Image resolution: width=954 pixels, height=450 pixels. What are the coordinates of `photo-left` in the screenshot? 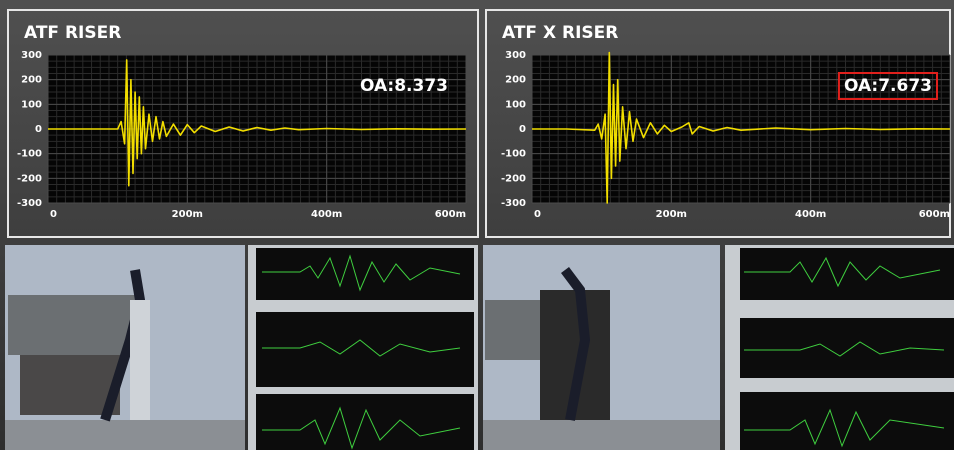 It's located at (125, 347).